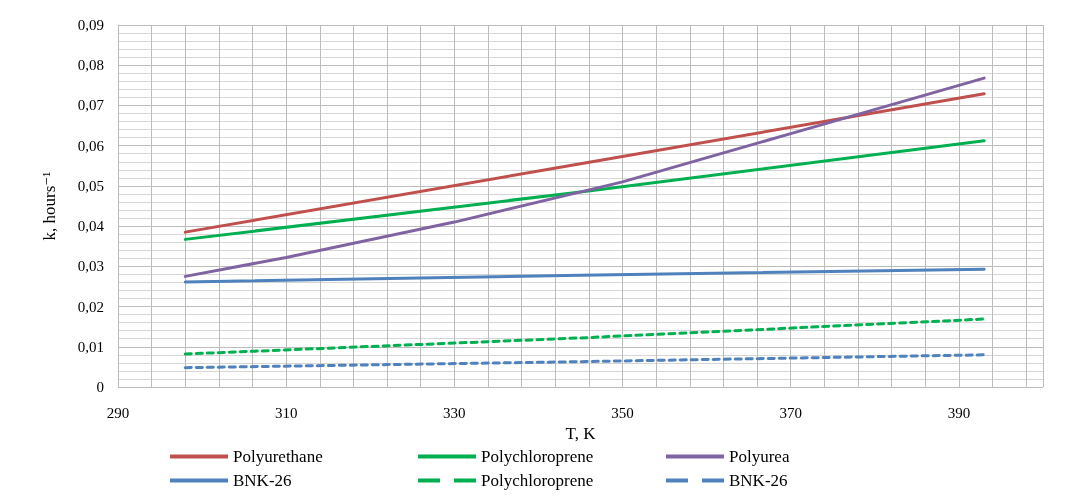 This screenshot has width=1070, height=498. Describe the element at coordinates (91, 145) in the screenshot. I see `y-tick-label: 0,06` at that location.